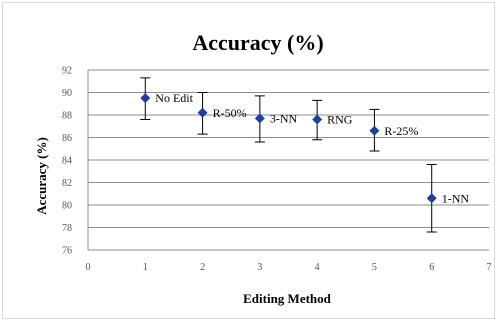 This screenshot has height=321, width=497. I want to click on data-label: 3-NN, so click(284, 118).